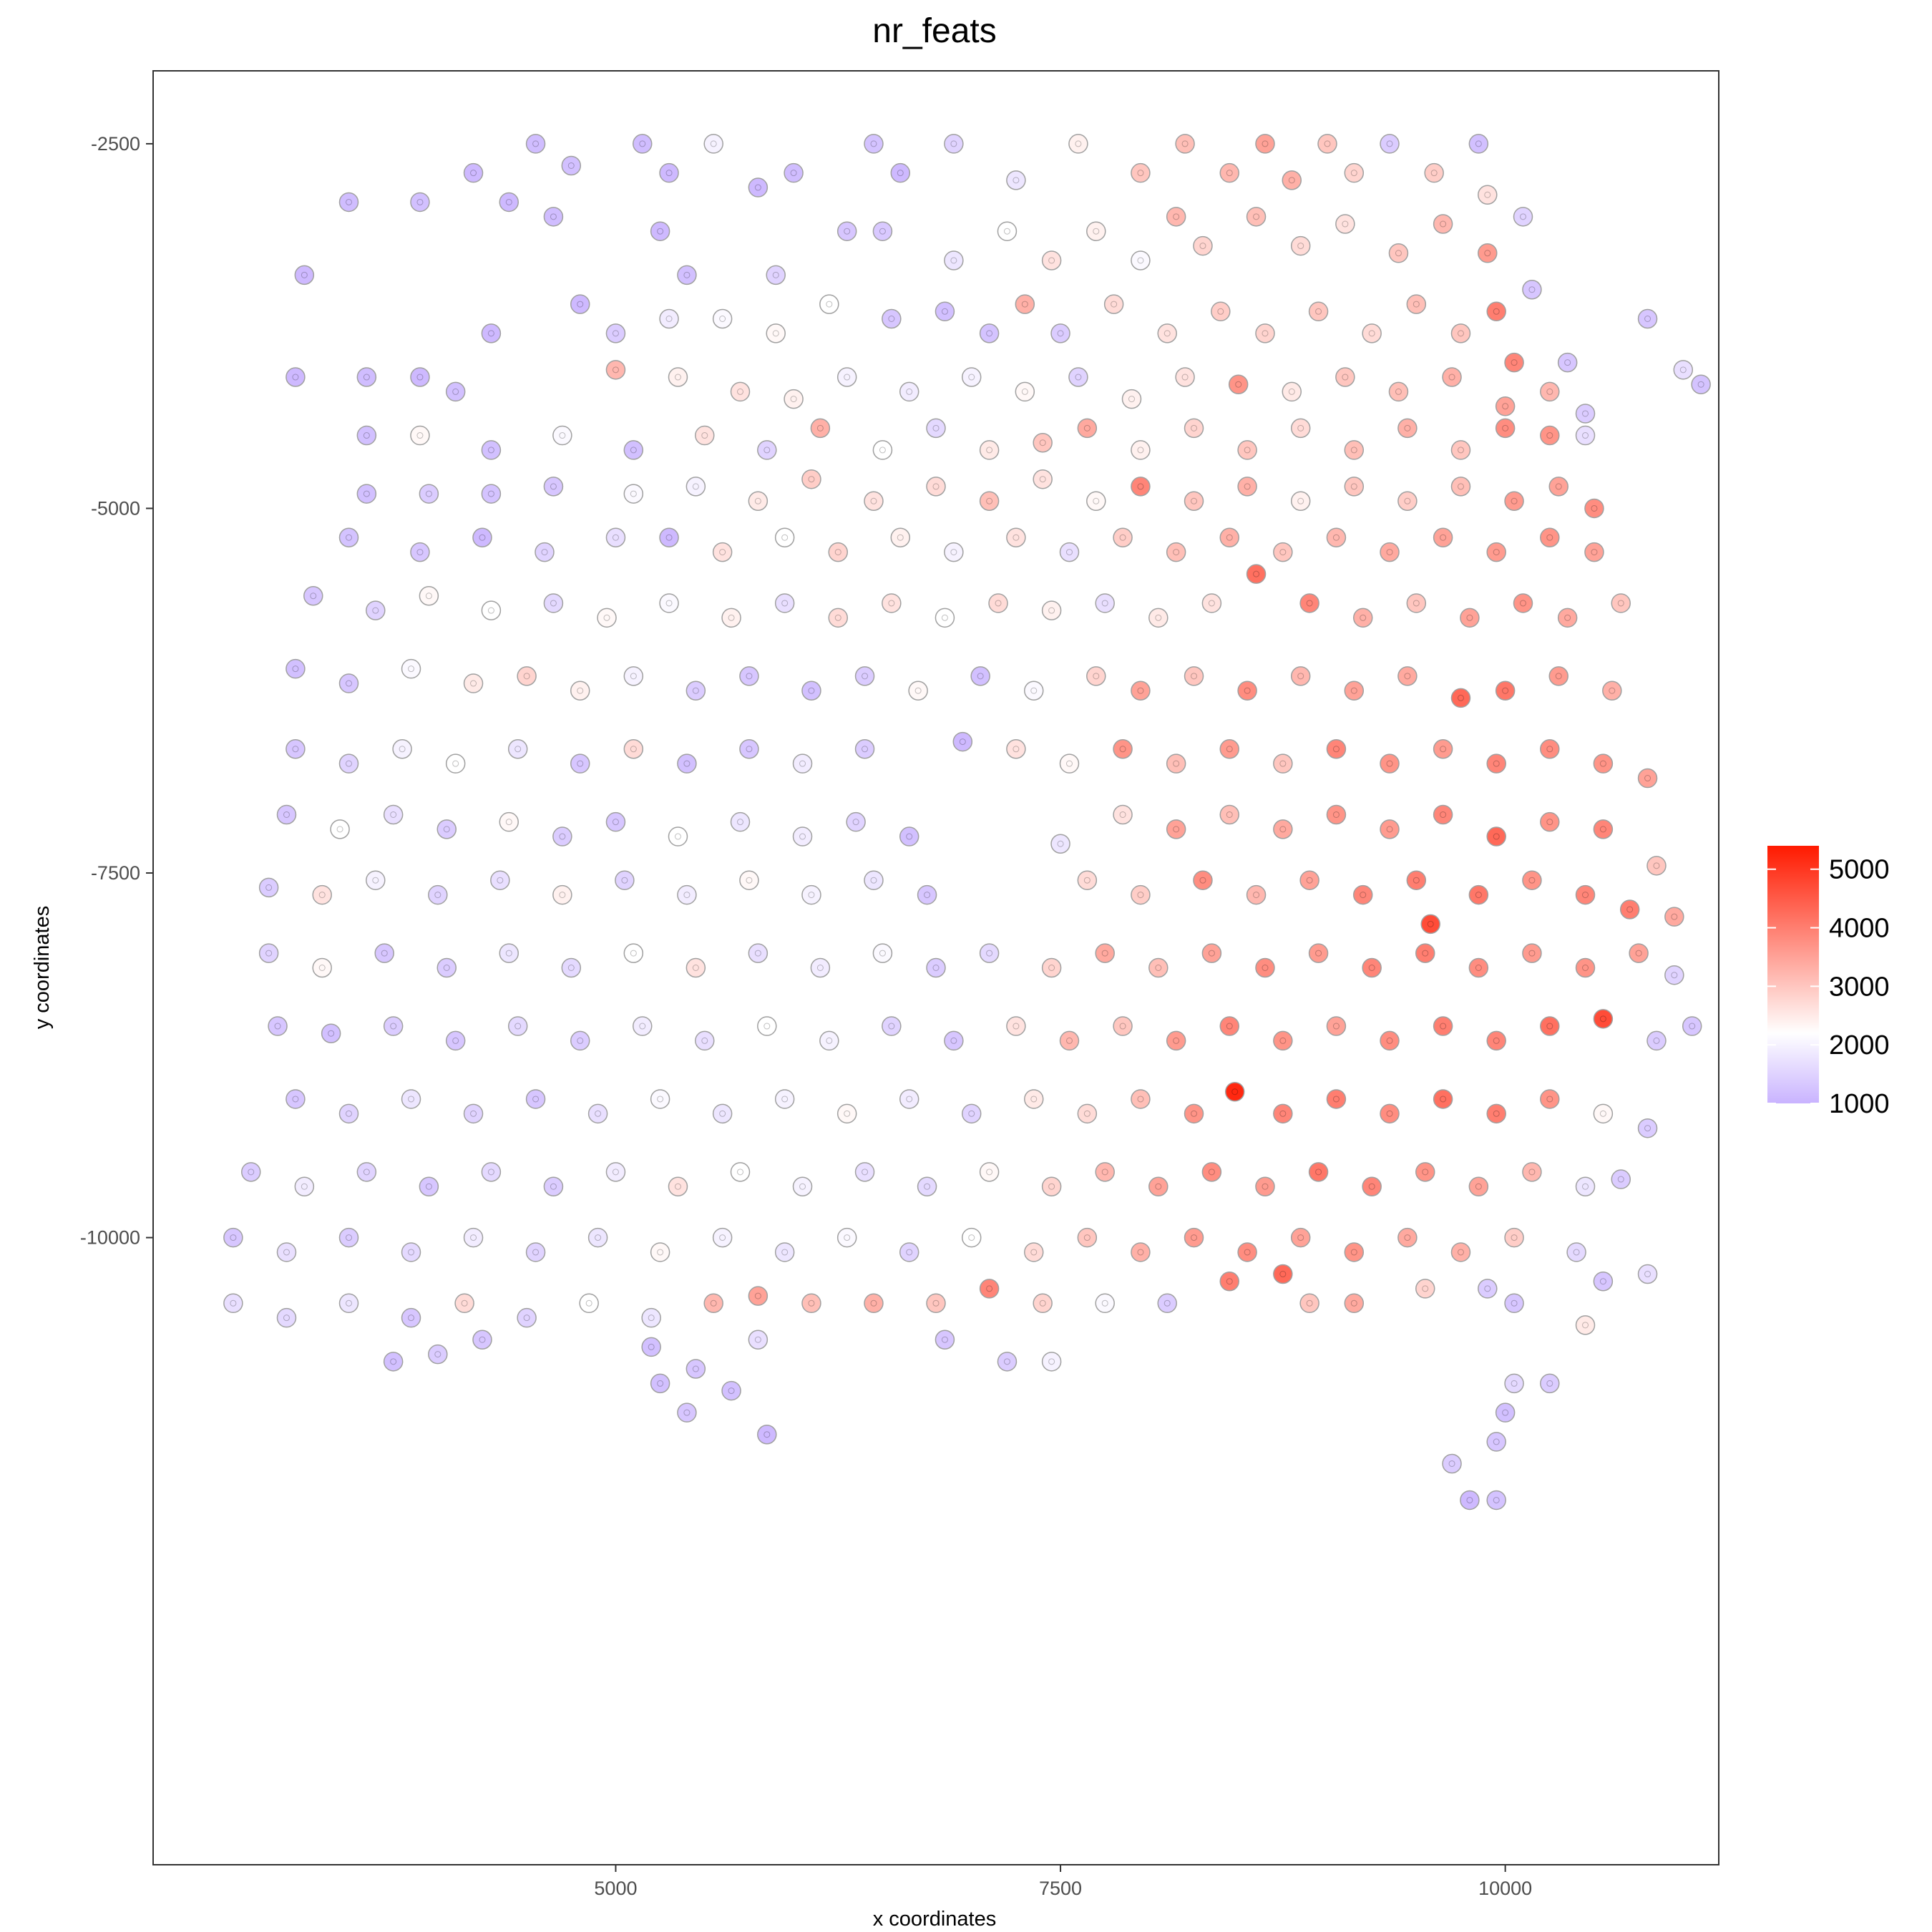  I want to click on x-tick-label: 7500, so click(1060, 1888).